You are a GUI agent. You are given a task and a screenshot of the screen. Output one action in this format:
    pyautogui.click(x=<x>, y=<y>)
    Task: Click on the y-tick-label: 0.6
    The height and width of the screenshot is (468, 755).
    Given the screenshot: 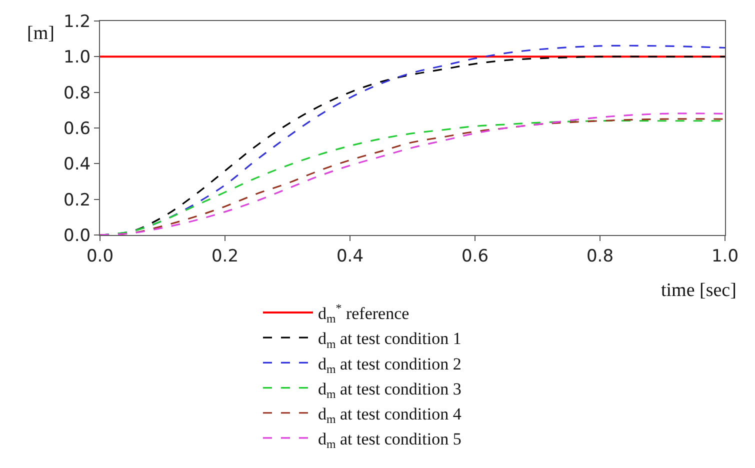 What is the action you would take?
    pyautogui.click(x=77, y=128)
    